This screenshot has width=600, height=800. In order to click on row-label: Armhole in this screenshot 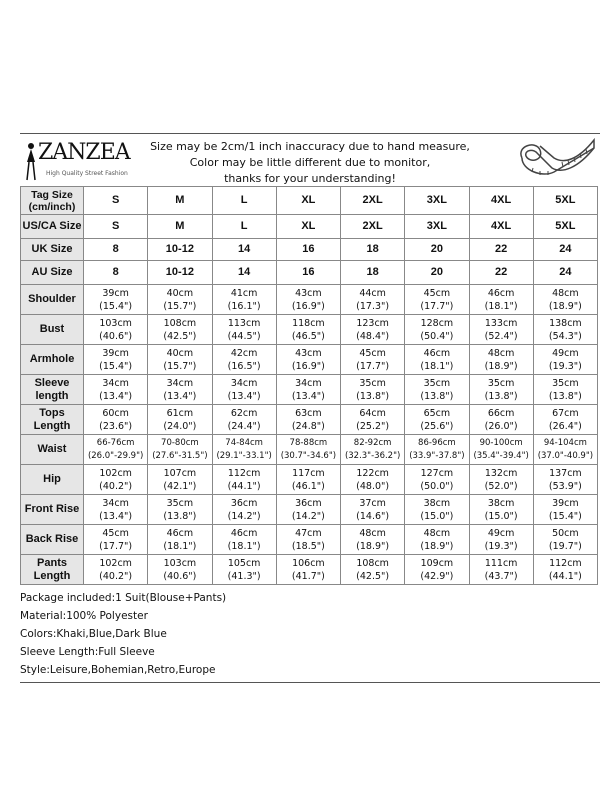, I will do `click(52, 359)`.